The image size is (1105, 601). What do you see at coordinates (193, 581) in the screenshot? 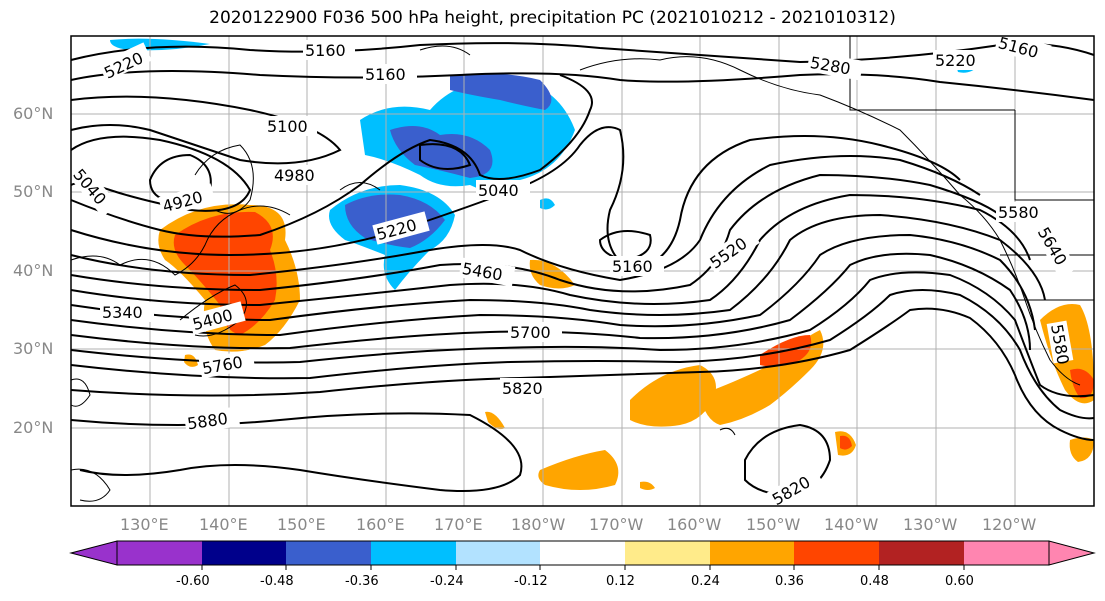
I see `colorbar-tick-label: -0.60` at bounding box center [193, 581].